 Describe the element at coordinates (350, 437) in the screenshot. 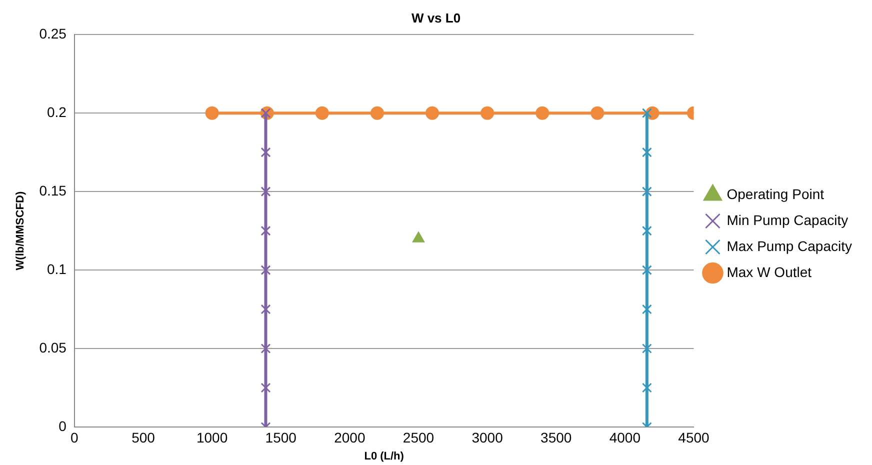

I see `x-tick-label: 2000` at that location.